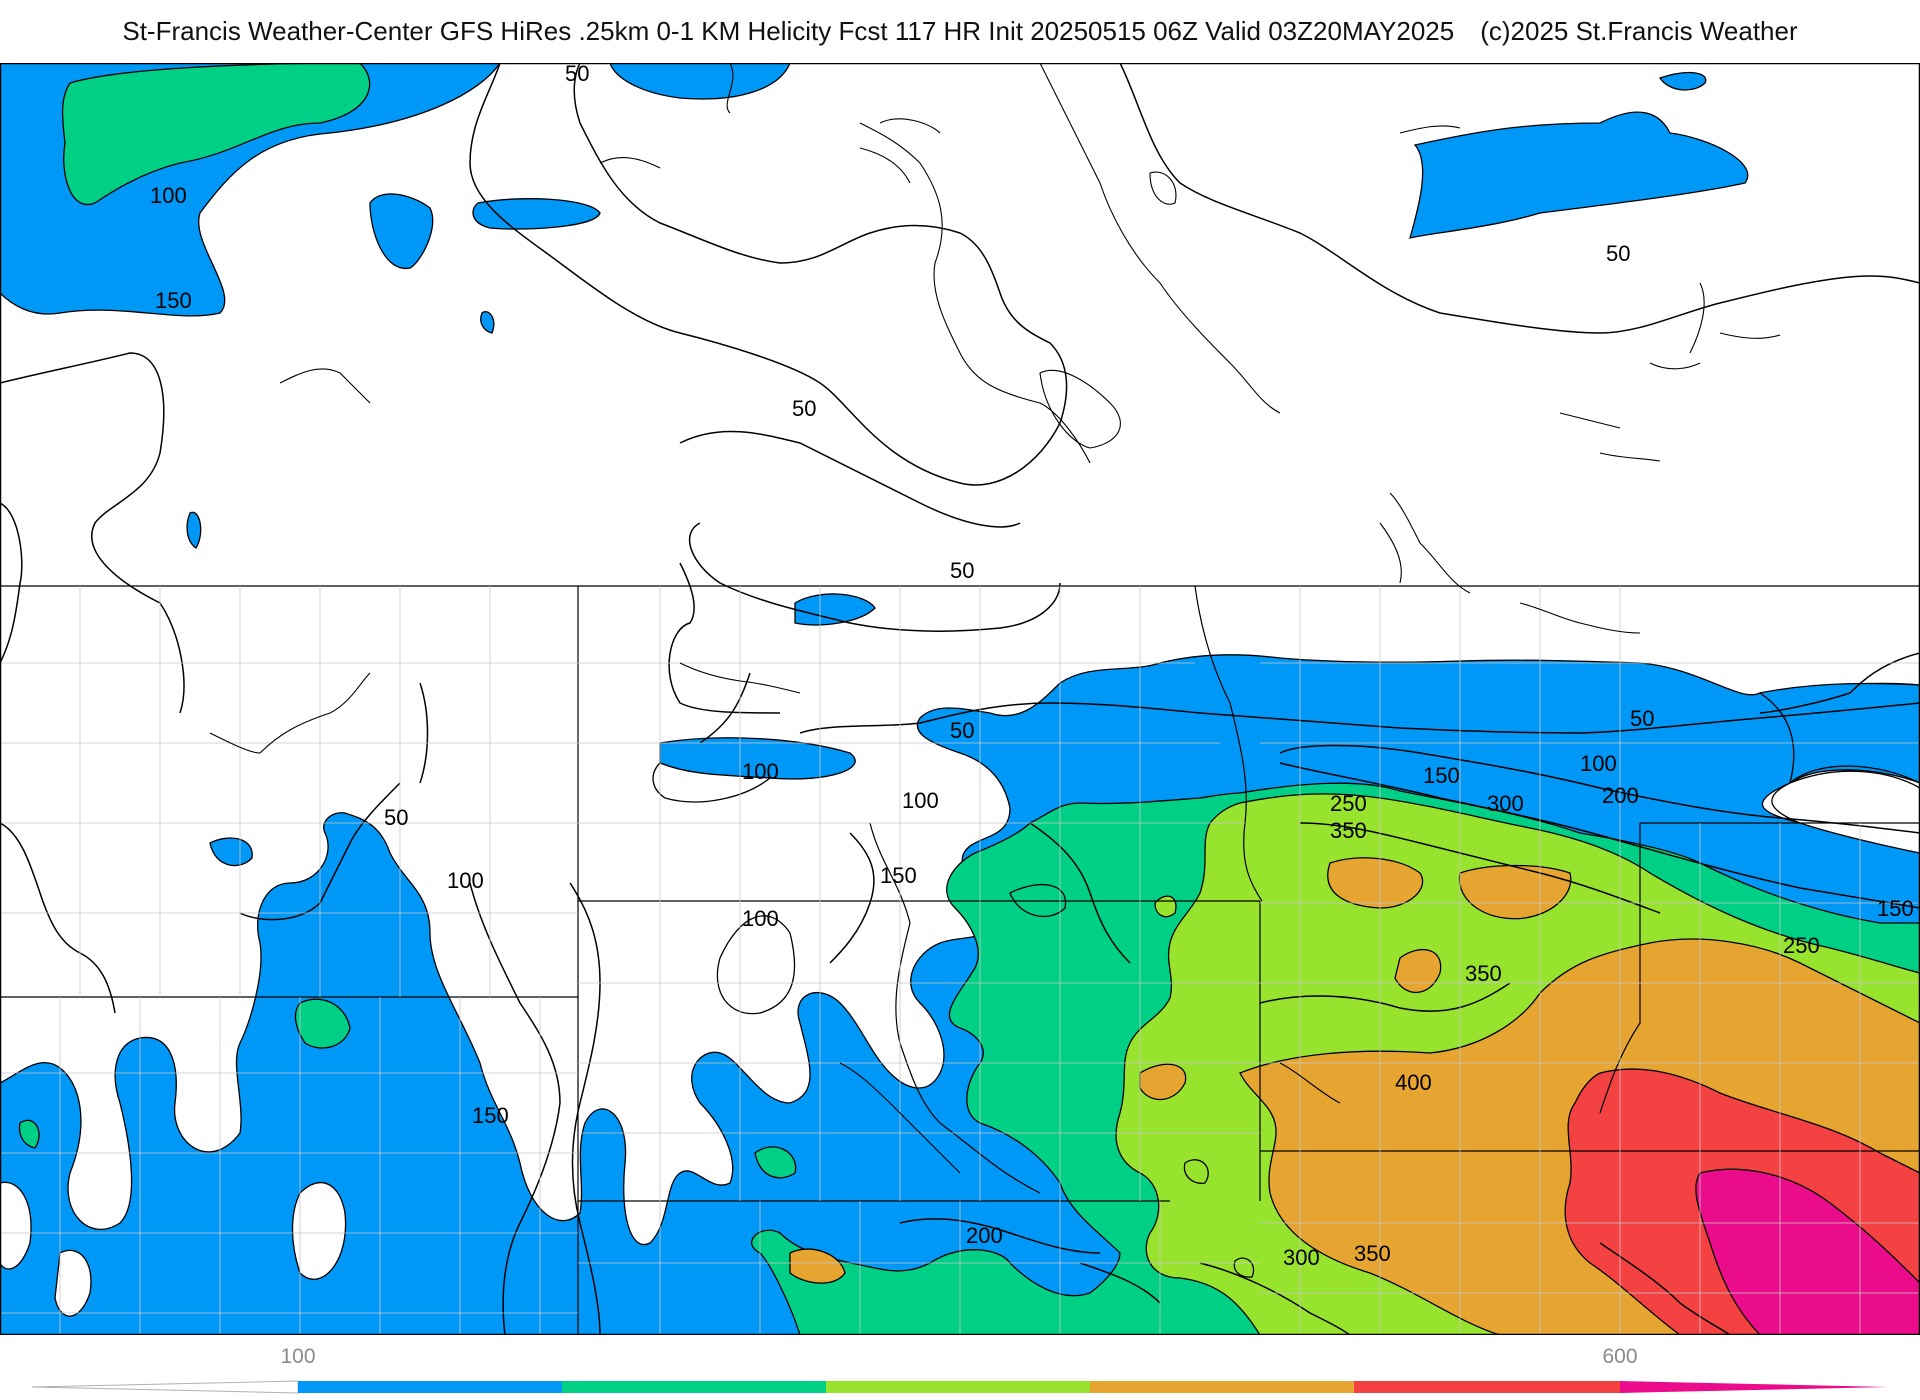  I want to click on contour-label-100-a: 100, so click(168, 195).